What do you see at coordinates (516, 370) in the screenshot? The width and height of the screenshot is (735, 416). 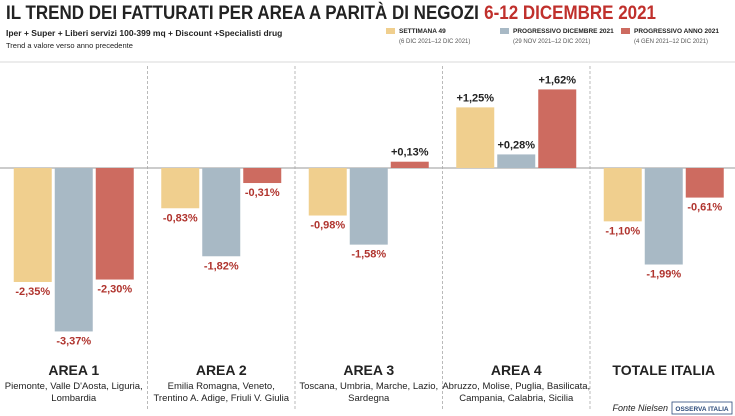 I see `category-label: AREA 4` at bounding box center [516, 370].